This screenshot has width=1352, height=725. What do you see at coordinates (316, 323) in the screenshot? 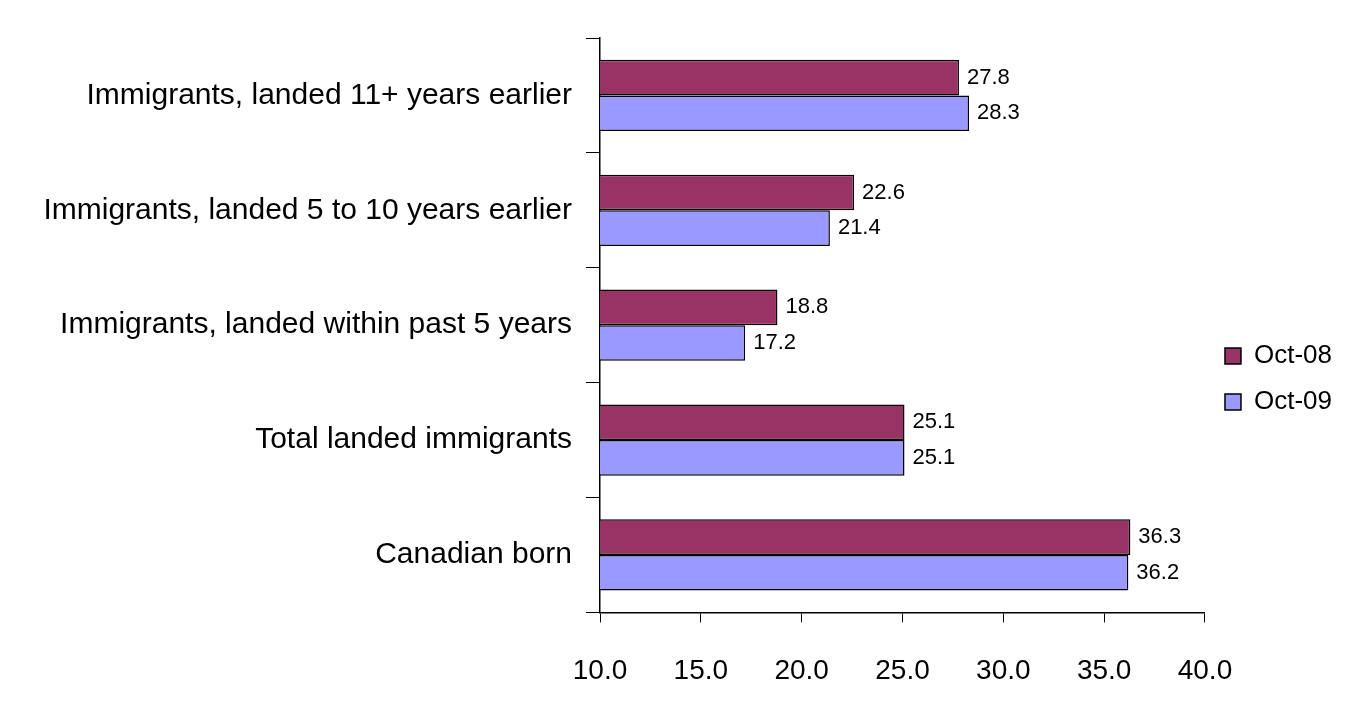
I see `y-tick-label: Immigrants, landed within past 5 years` at bounding box center [316, 323].